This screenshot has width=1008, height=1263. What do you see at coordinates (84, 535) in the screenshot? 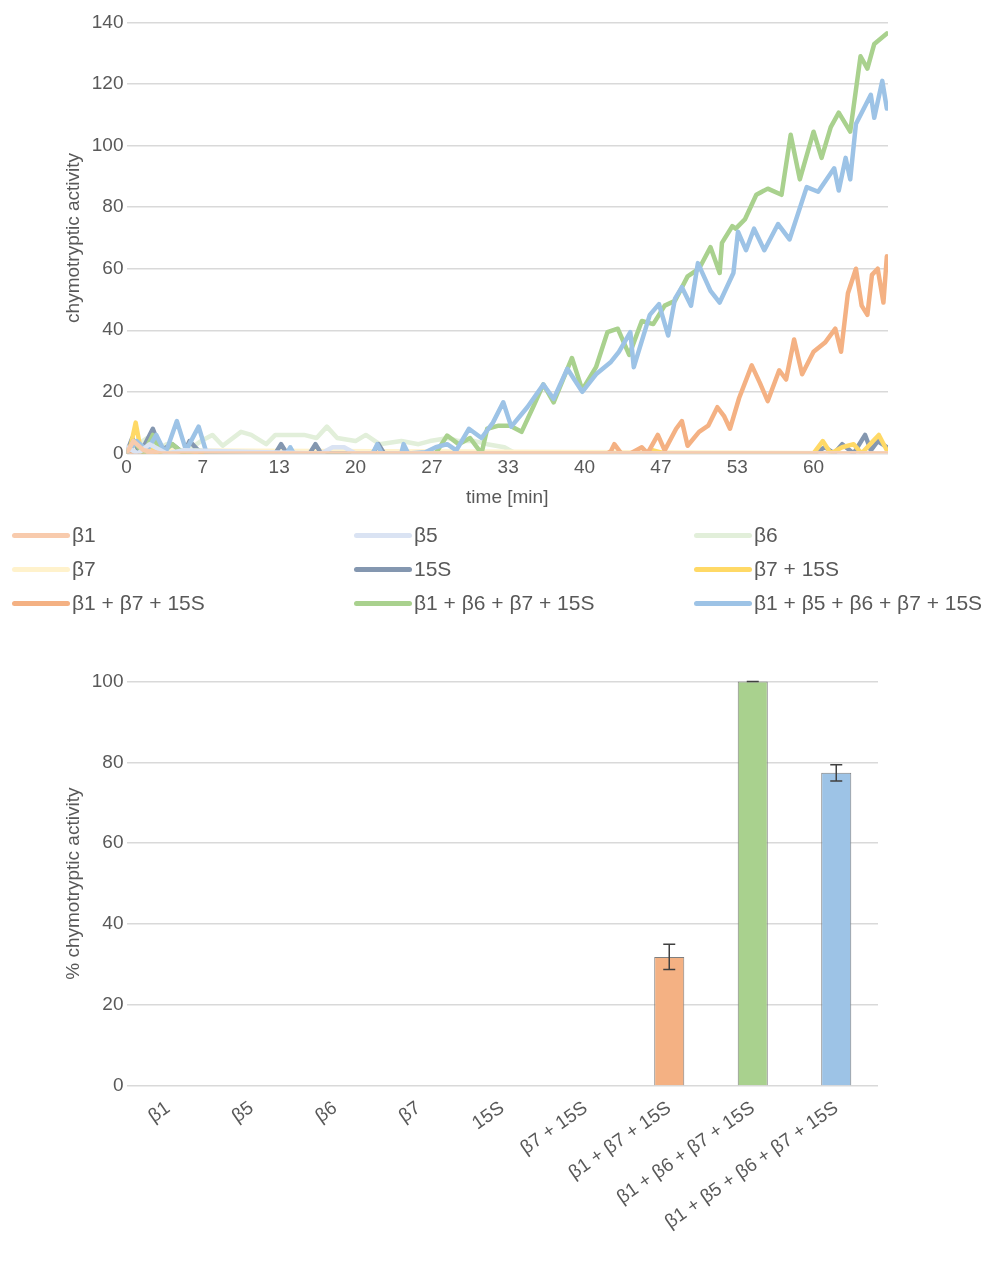
I see `legend-label: β1` at bounding box center [84, 535].